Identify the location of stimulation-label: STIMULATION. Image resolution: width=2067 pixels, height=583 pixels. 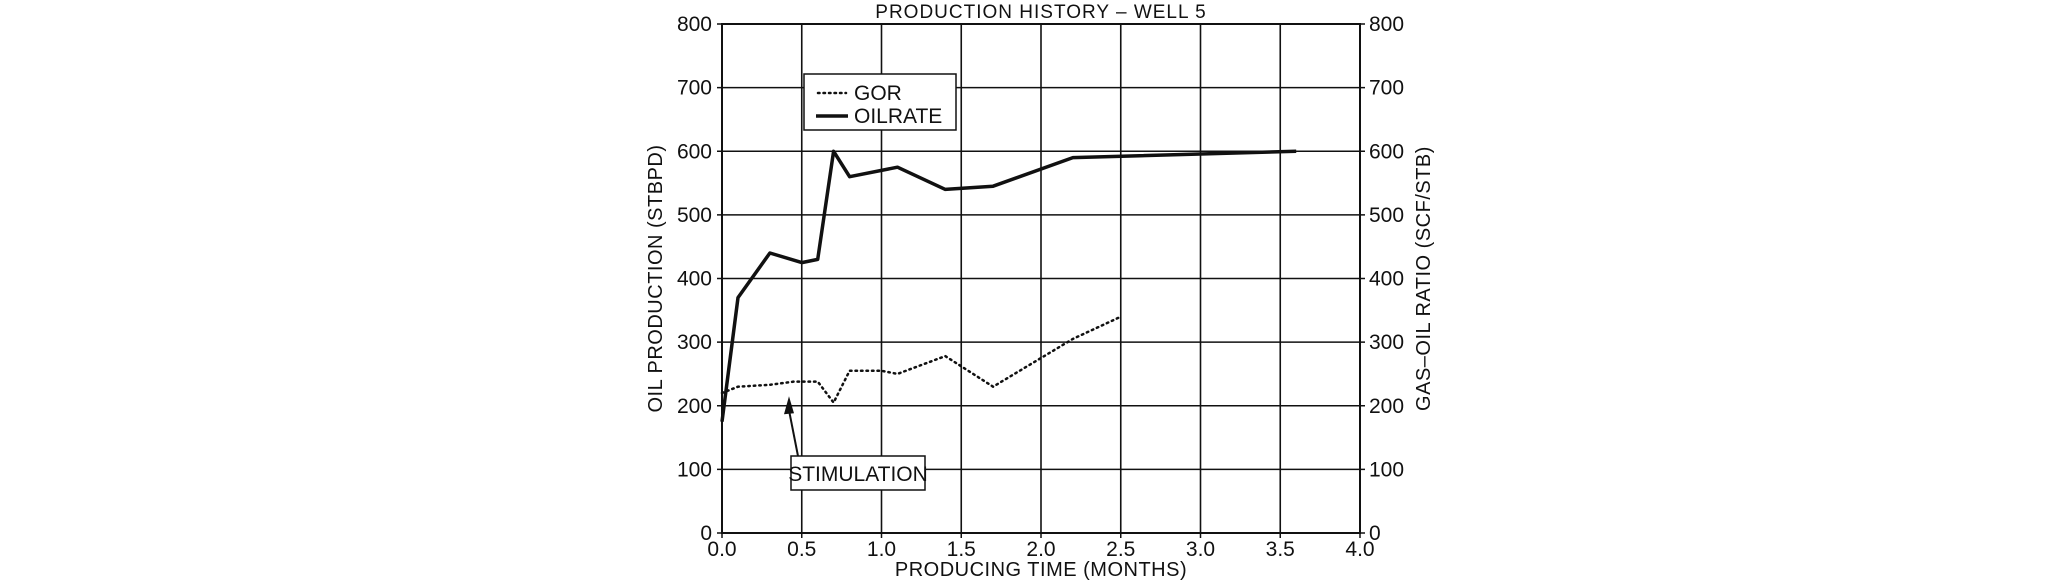
(858, 474).